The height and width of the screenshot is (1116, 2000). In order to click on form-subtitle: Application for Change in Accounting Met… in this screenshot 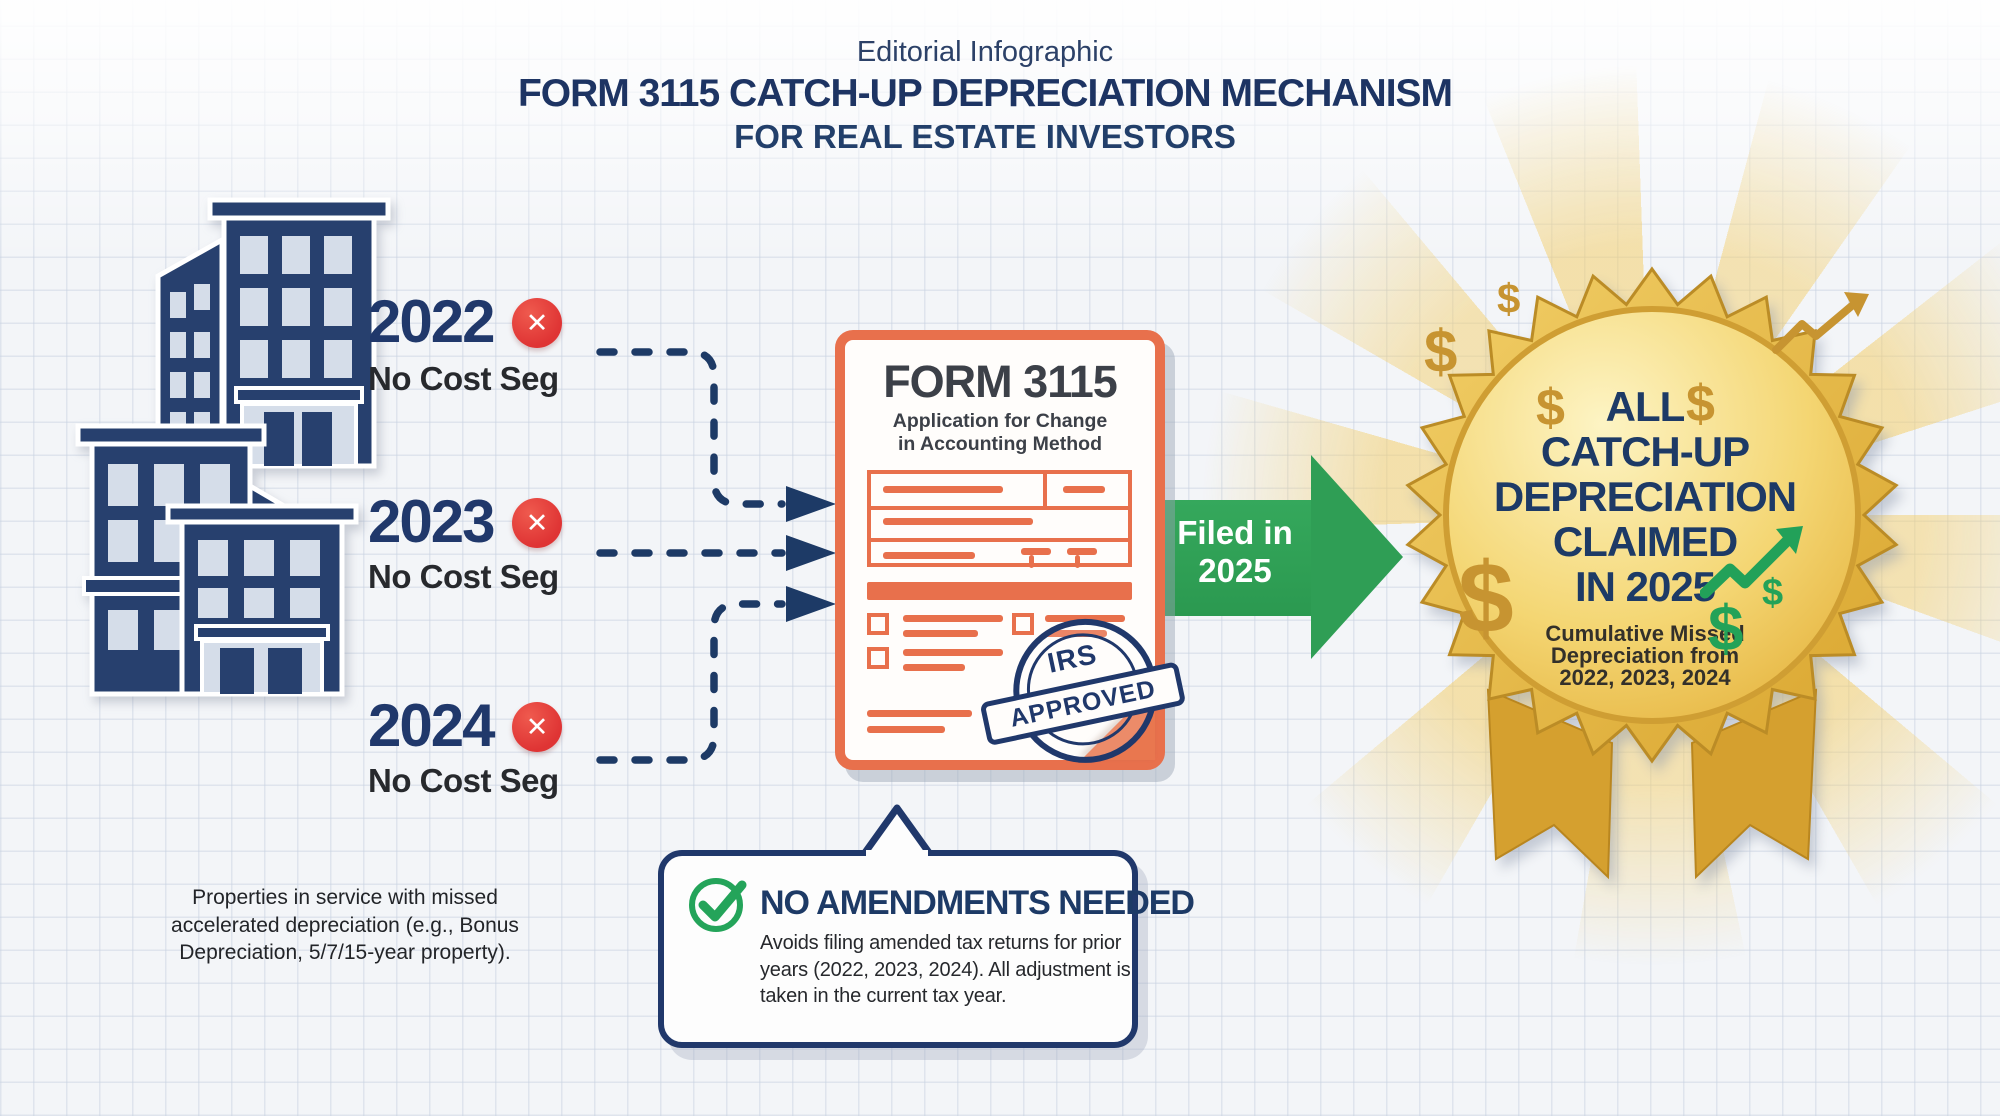, I will do `click(1000, 433)`.